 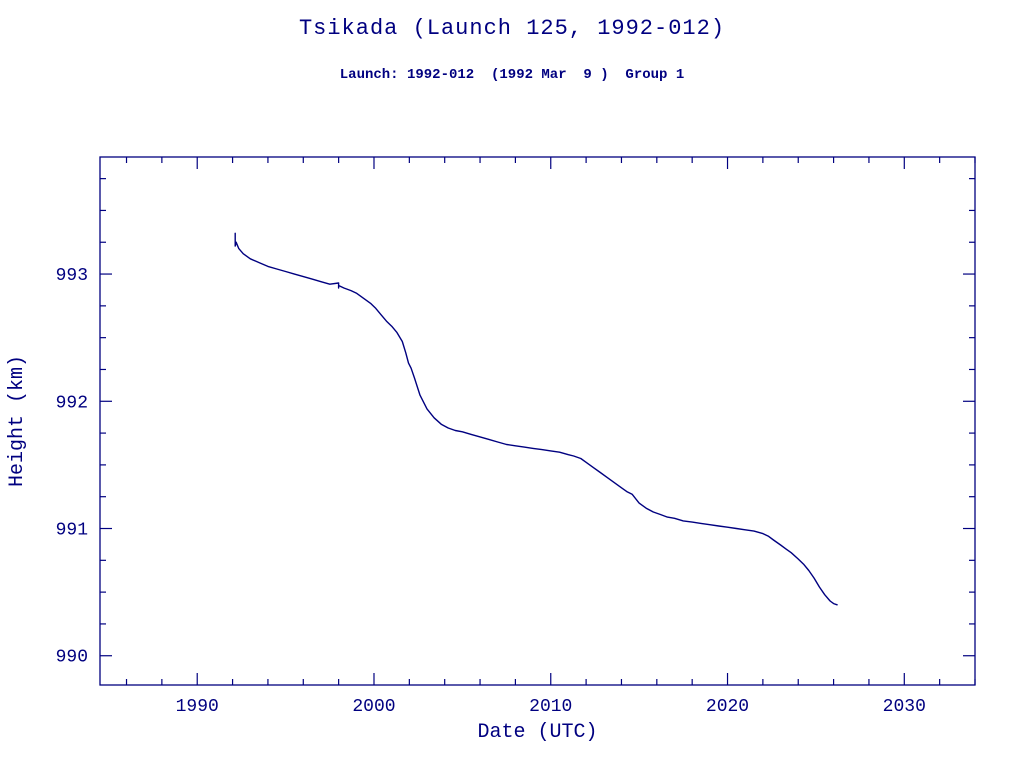 I want to click on x-tick-label: 1990, so click(x=197, y=707).